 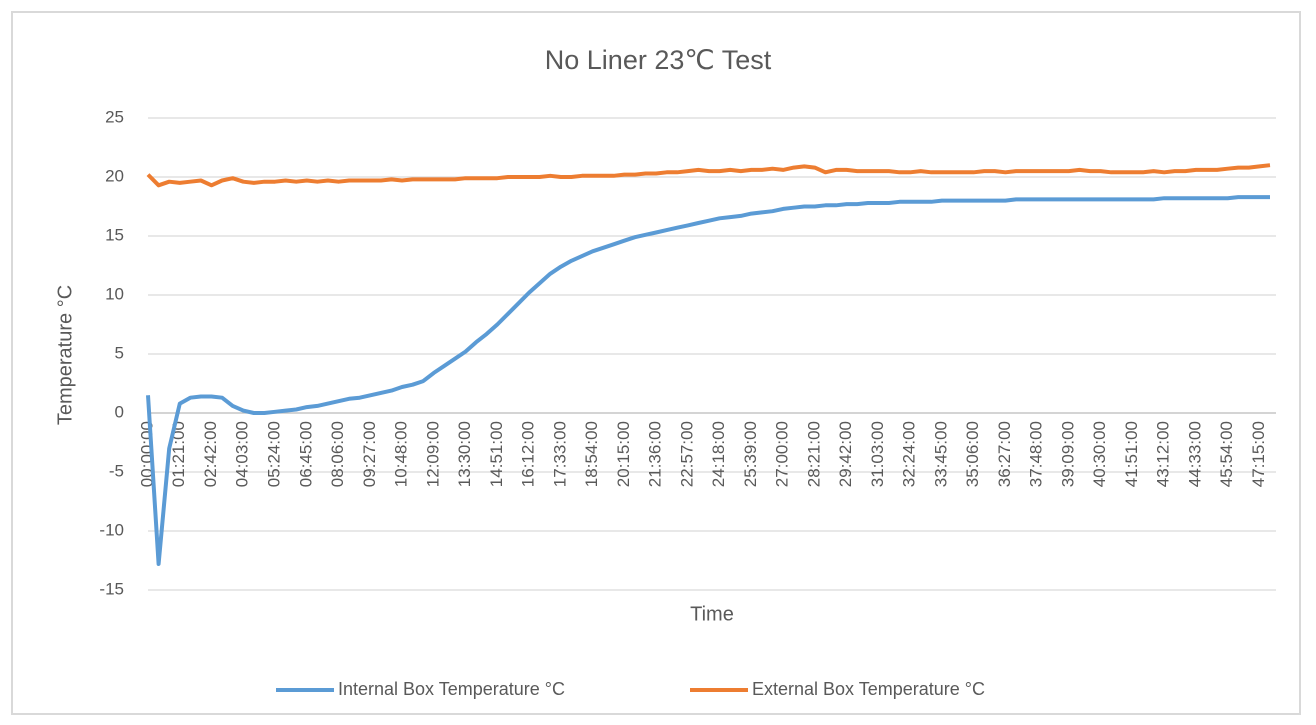 I want to click on x-tick-label: 16:12:00, so click(x=528, y=454).